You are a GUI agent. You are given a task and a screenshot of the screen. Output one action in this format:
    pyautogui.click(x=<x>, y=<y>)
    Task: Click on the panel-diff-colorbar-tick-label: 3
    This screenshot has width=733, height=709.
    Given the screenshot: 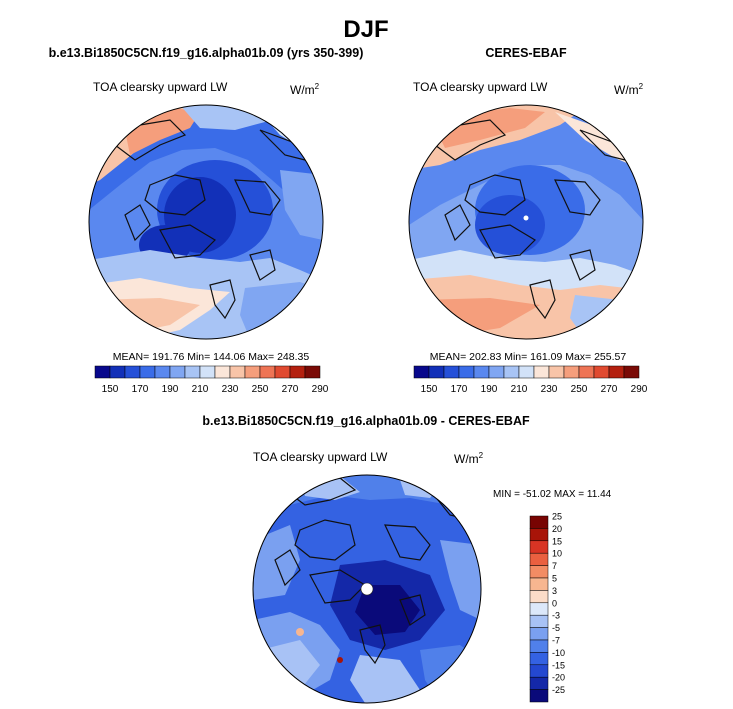 What is the action you would take?
    pyautogui.click(x=554, y=591)
    